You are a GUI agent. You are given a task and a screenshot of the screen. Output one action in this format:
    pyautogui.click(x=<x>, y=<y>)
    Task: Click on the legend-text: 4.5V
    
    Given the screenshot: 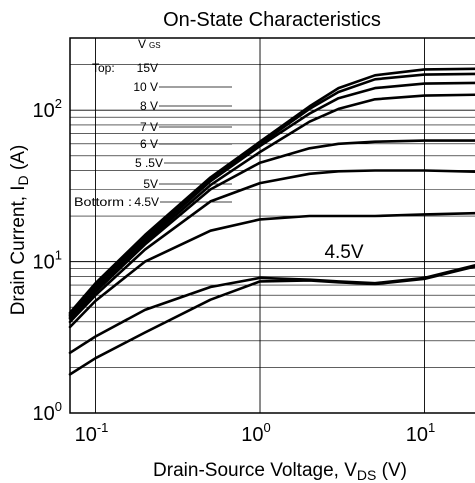 What is the action you would take?
    pyautogui.click(x=146, y=202)
    